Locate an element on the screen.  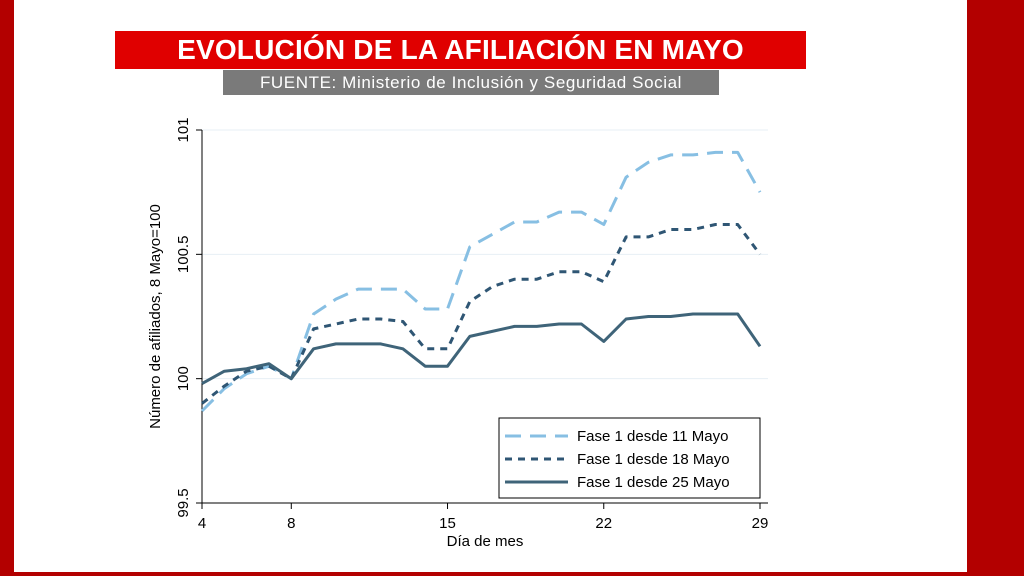
y-tick-label: 101 is located at coordinates (183, 129).